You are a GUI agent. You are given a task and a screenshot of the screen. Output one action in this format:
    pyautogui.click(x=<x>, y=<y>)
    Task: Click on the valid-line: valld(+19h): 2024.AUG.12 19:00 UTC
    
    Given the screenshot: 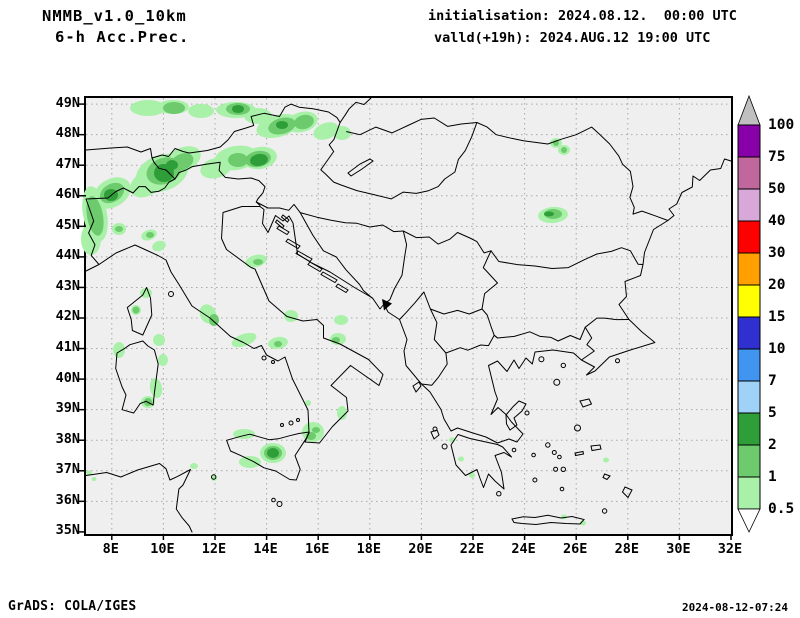 What is the action you would take?
    pyautogui.click(x=572, y=38)
    